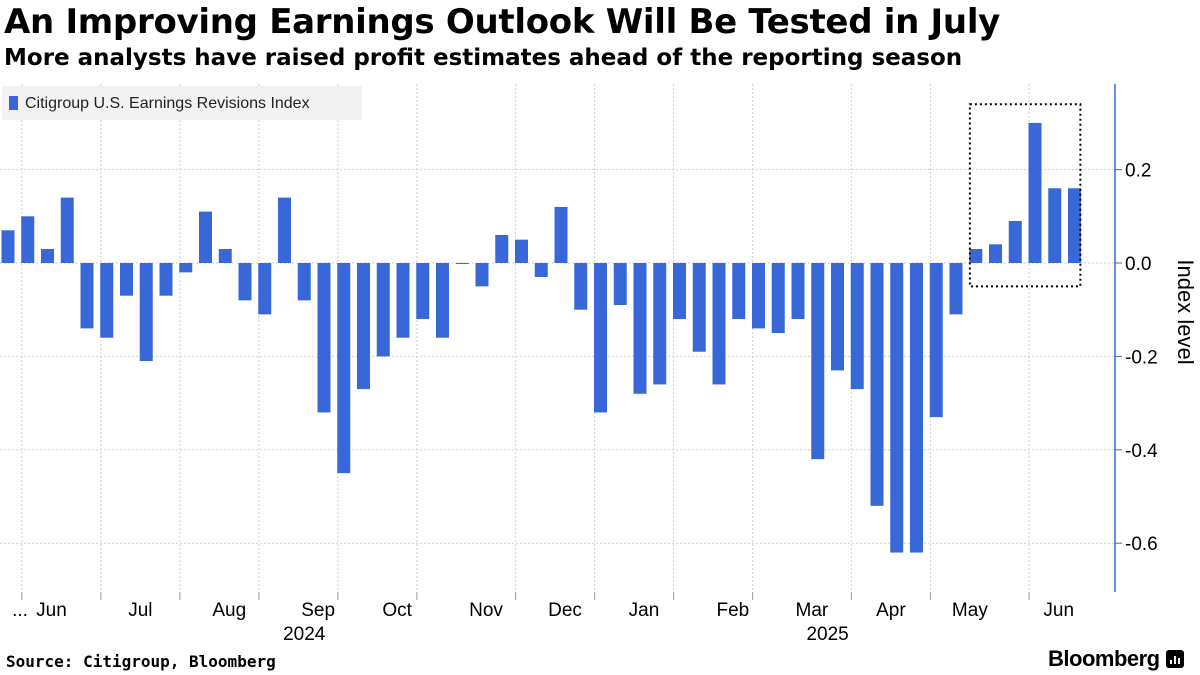 The image size is (1200, 675). What do you see at coordinates (1174, 659) in the screenshot?
I see `bloomberg-chart-icon` at bounding box center [1174, 659].